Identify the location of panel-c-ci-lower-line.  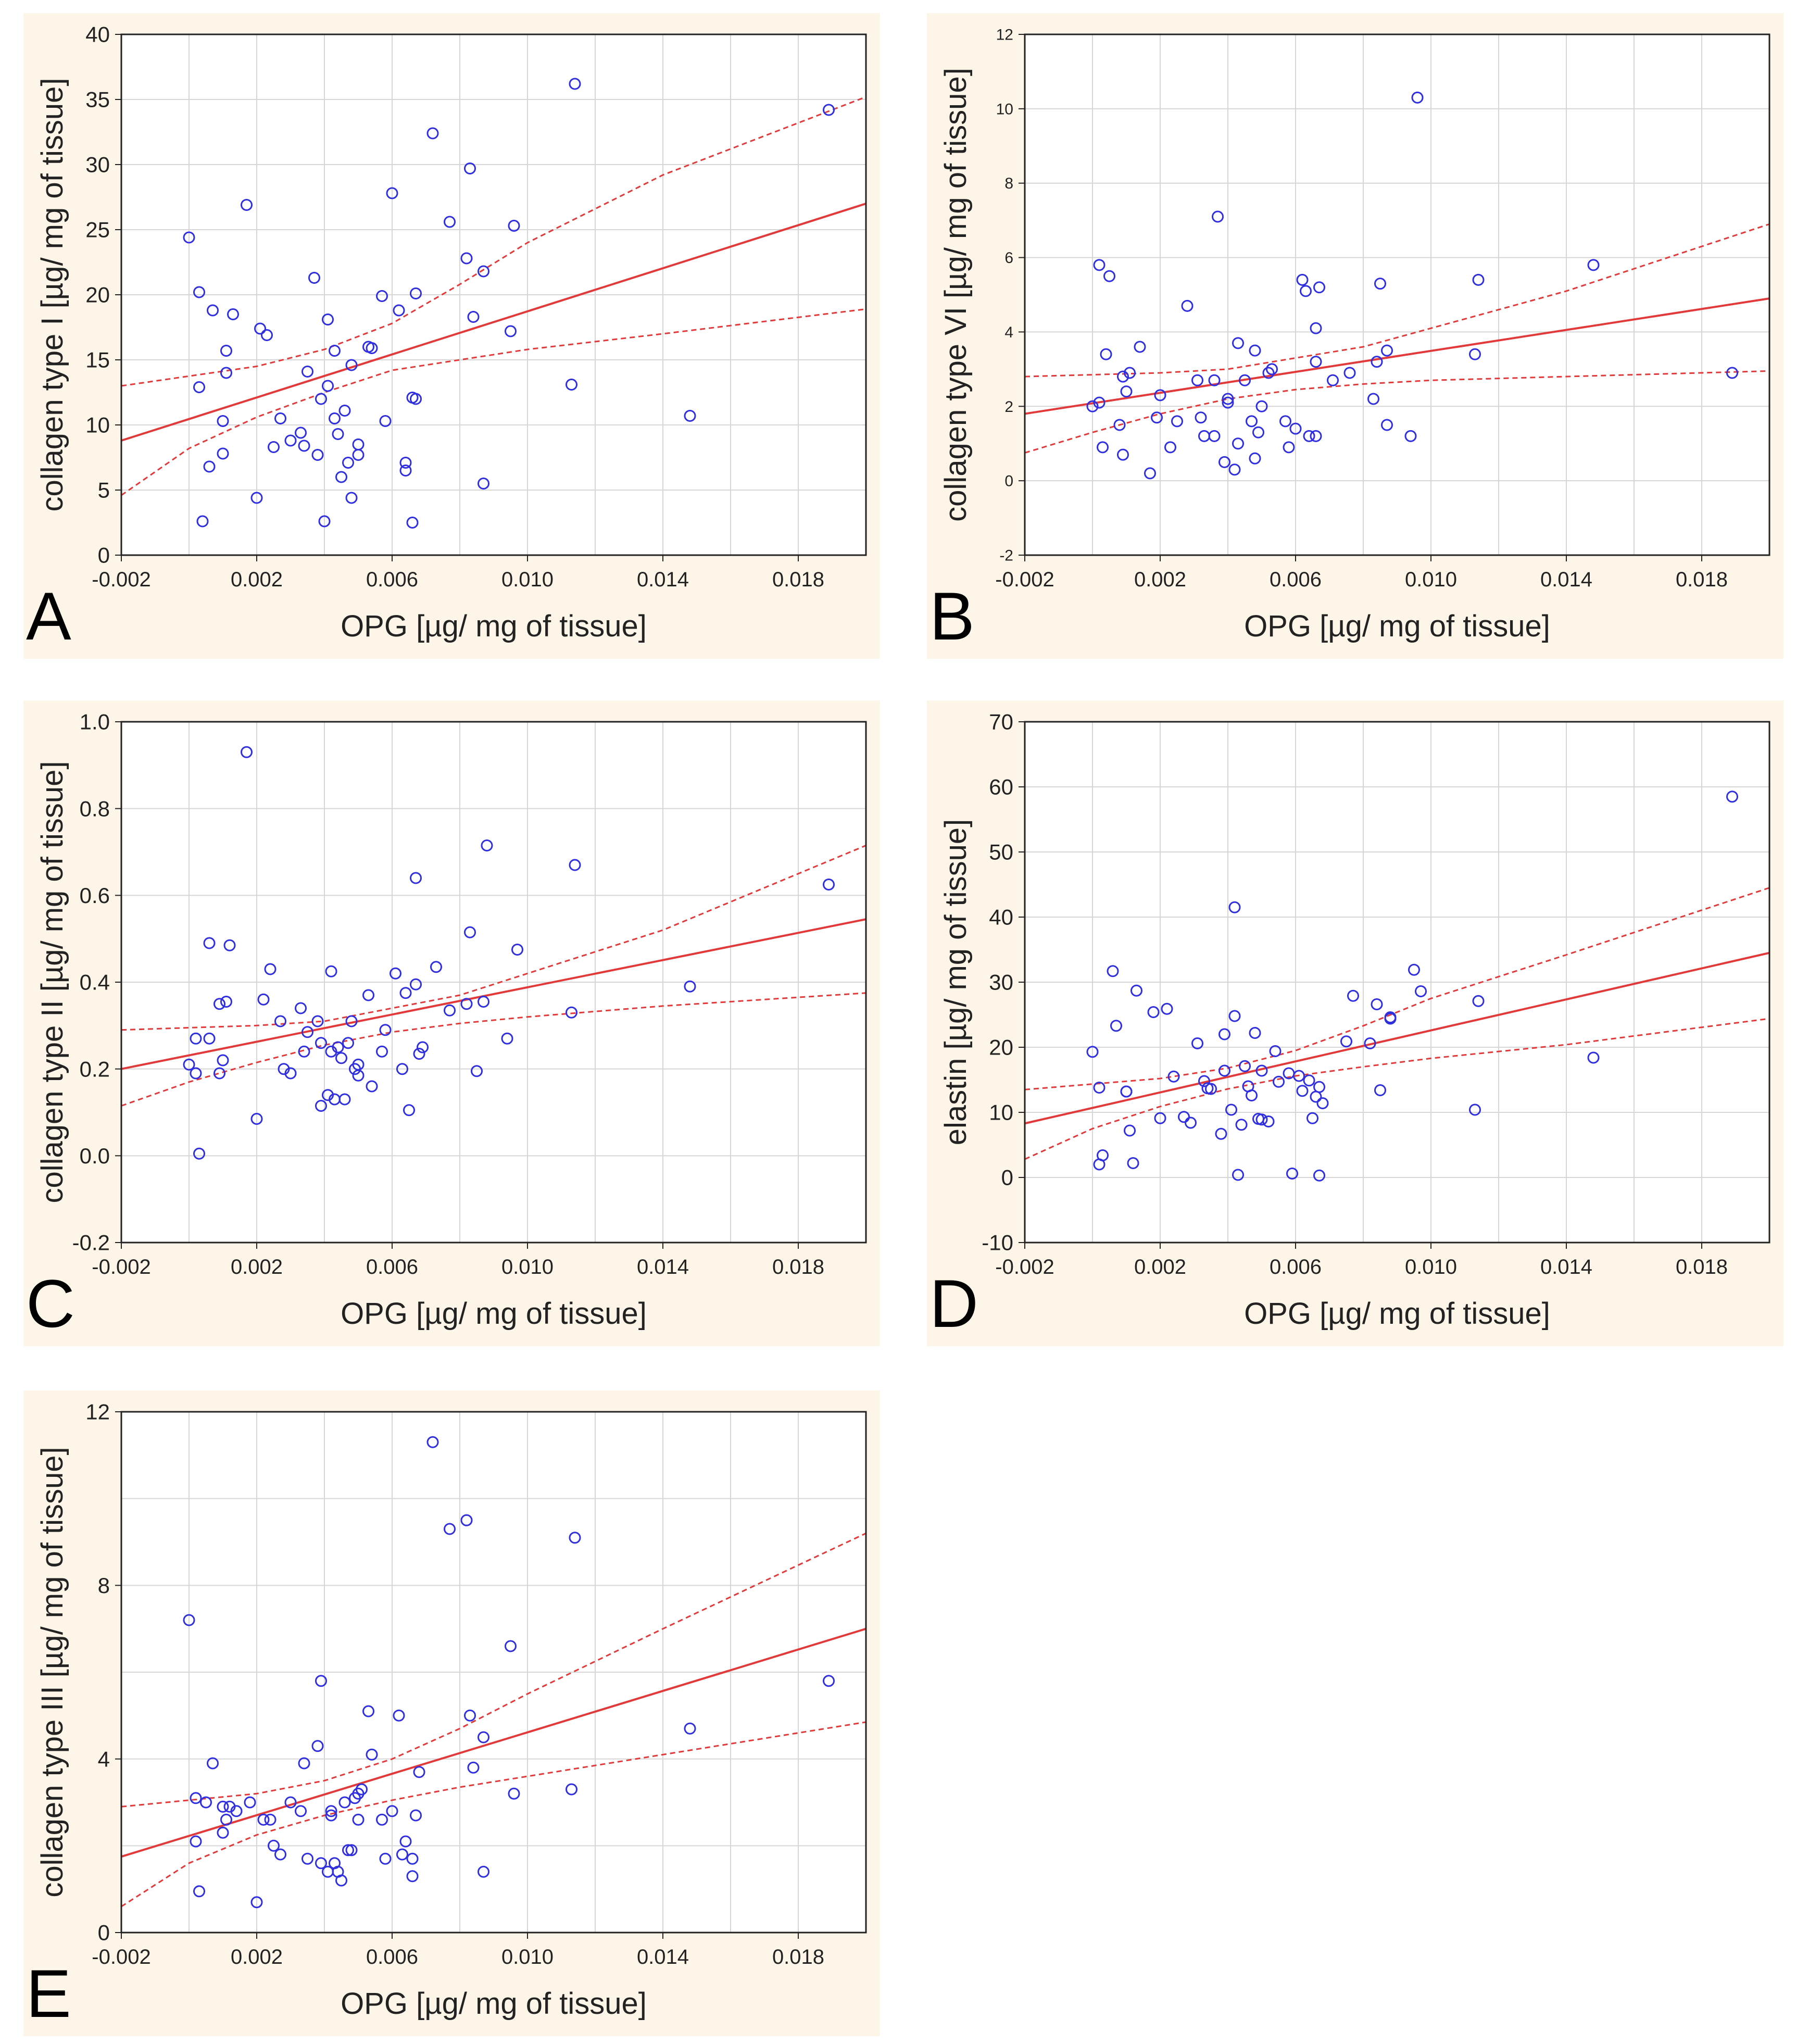
(493, 1049).